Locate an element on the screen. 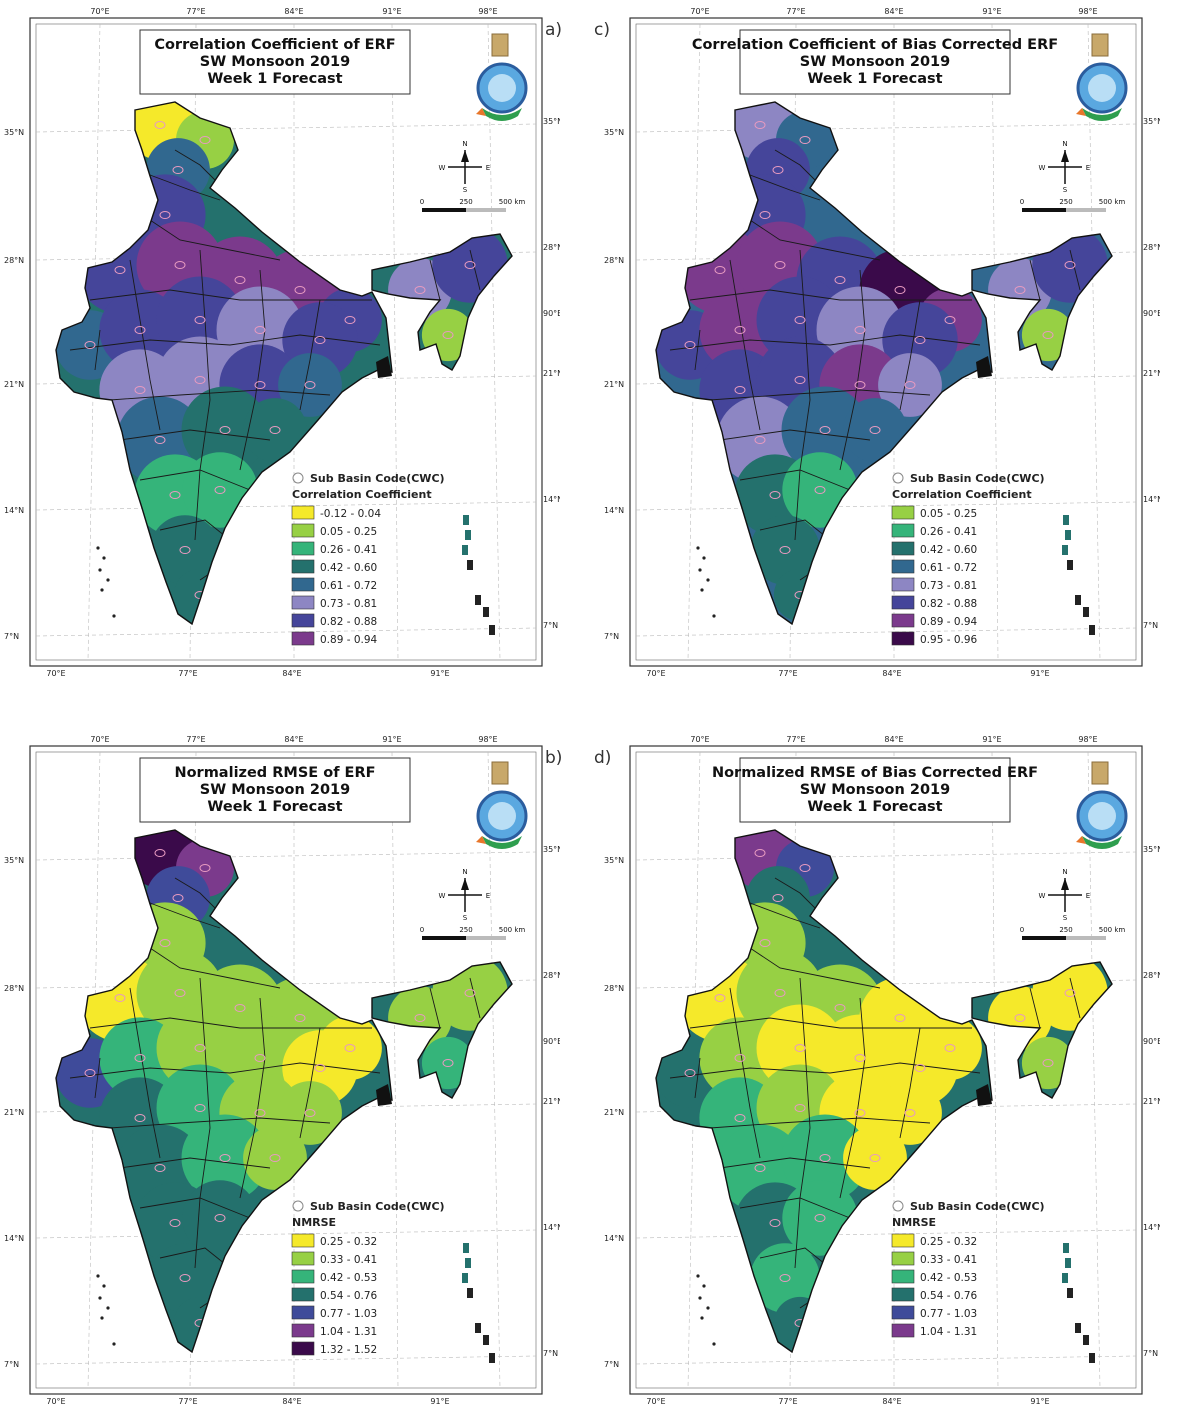 The height and width of the screenshot is (1414, 1181). scale-bar-label: 500 km is located at coordinates (1112, 930).